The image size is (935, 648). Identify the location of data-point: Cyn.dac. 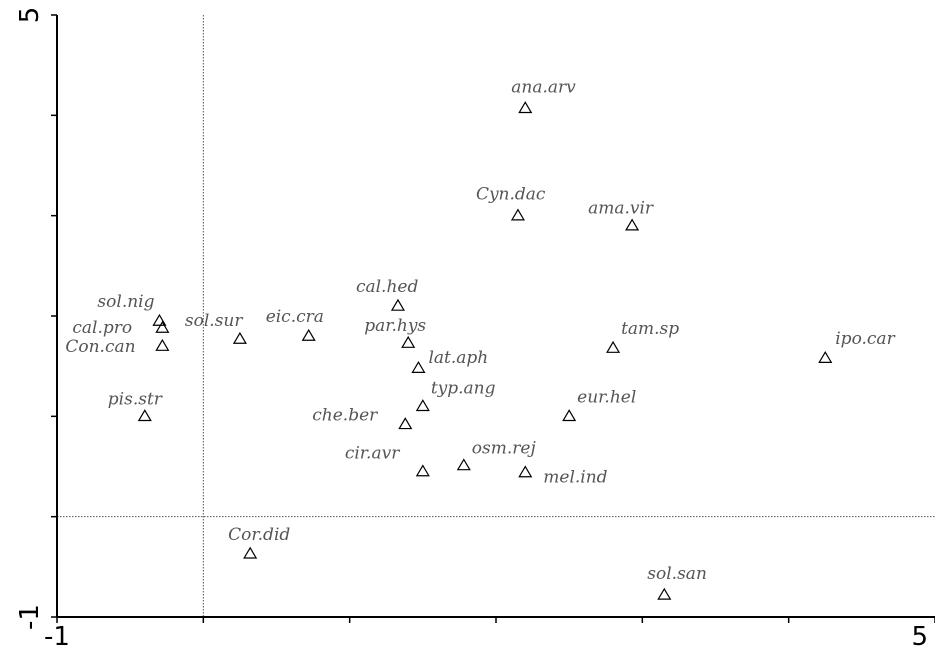
(511, 203).